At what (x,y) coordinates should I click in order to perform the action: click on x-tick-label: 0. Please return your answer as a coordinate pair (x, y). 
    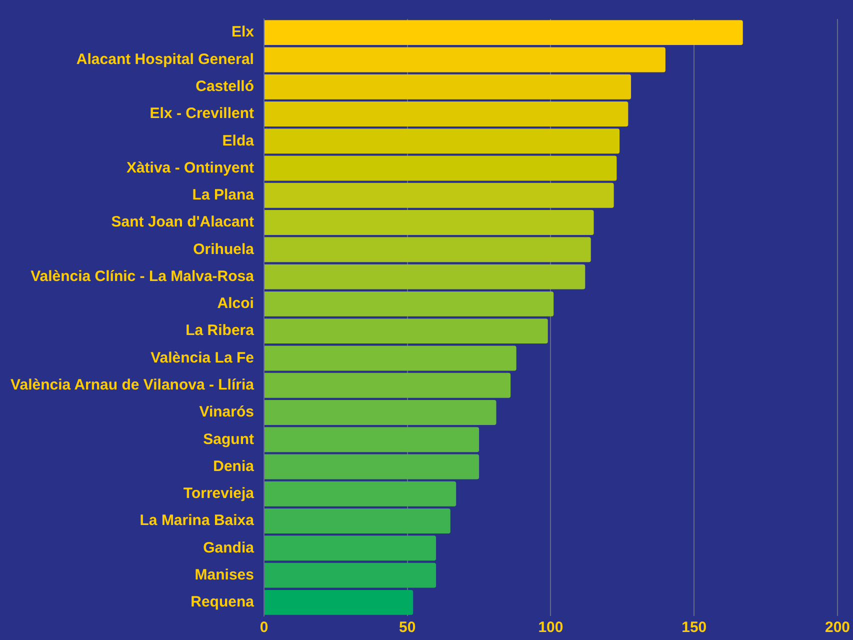
    Looking at the image, I should click on (264, 627).